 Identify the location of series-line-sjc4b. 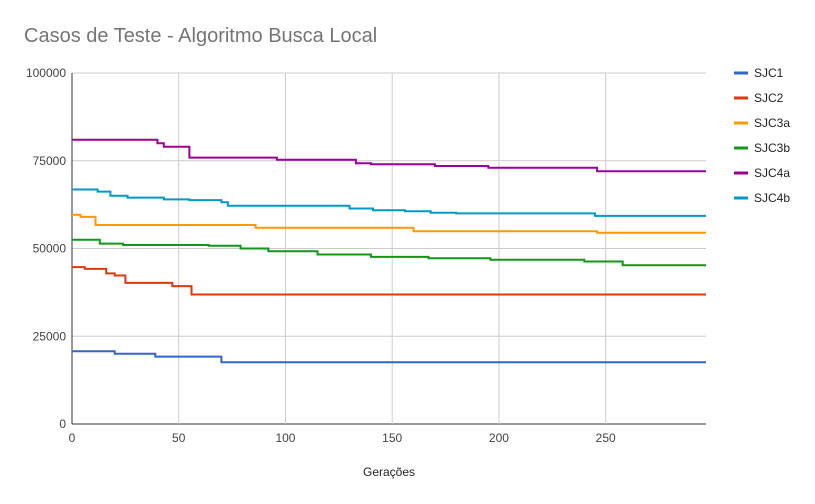
(389, 202).